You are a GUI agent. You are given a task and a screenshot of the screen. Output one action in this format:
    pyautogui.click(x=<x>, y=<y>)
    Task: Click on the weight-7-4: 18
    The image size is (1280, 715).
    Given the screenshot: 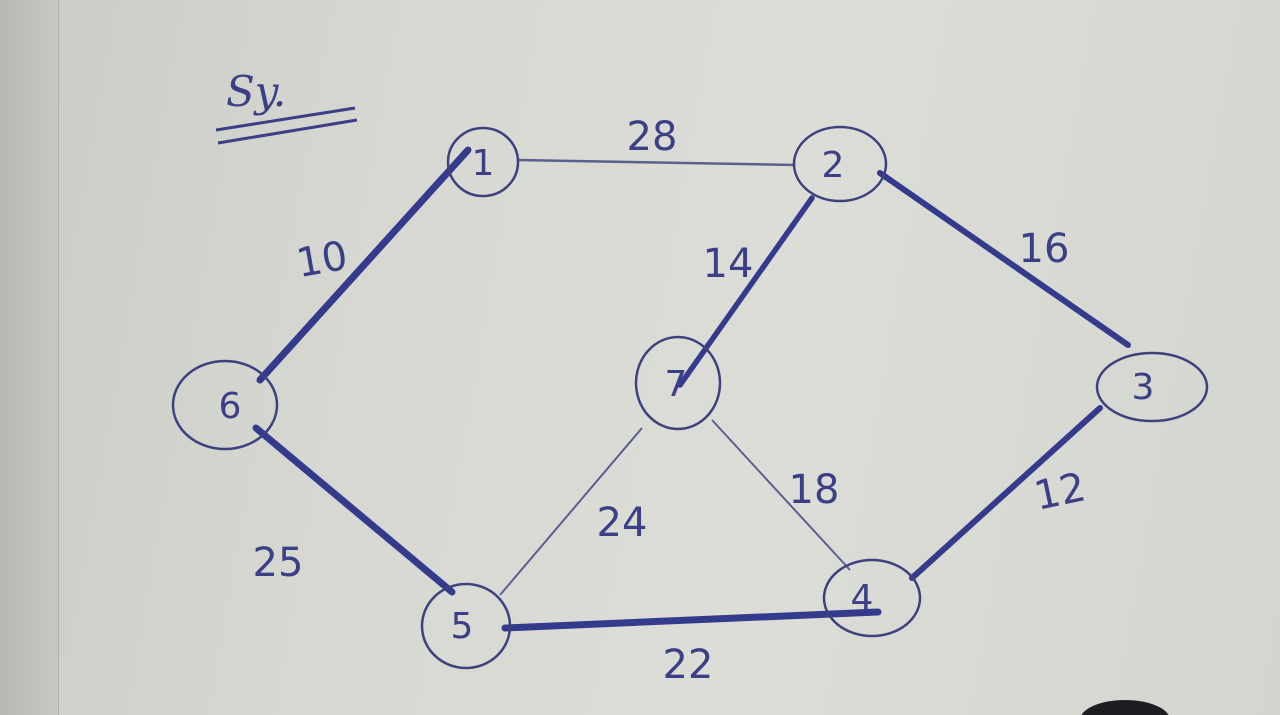 What is the action you would take?
    pyautogui.click(x=814, y=490)
    